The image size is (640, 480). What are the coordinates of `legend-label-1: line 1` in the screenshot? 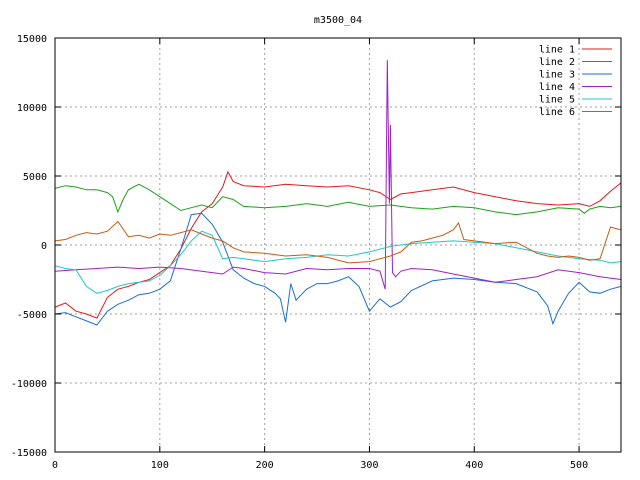 It's located at (557, 50).